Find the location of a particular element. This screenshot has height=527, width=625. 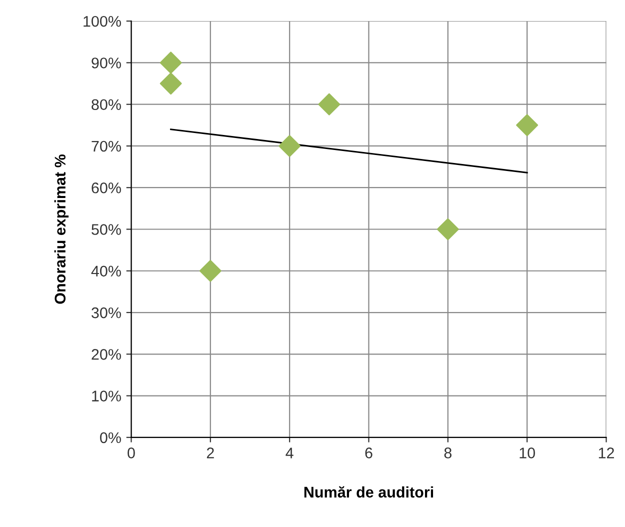

y-tick-label: 60% is located at coordinates (106, 188).